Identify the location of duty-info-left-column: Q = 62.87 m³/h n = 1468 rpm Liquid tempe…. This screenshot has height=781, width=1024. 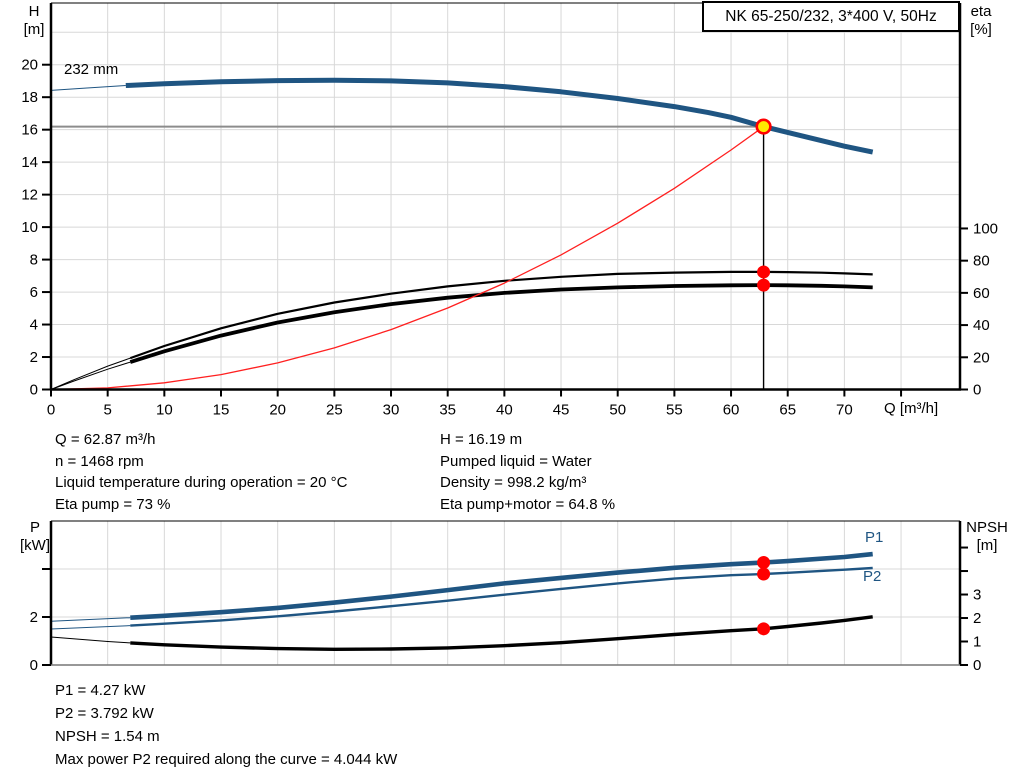
(201, 472).